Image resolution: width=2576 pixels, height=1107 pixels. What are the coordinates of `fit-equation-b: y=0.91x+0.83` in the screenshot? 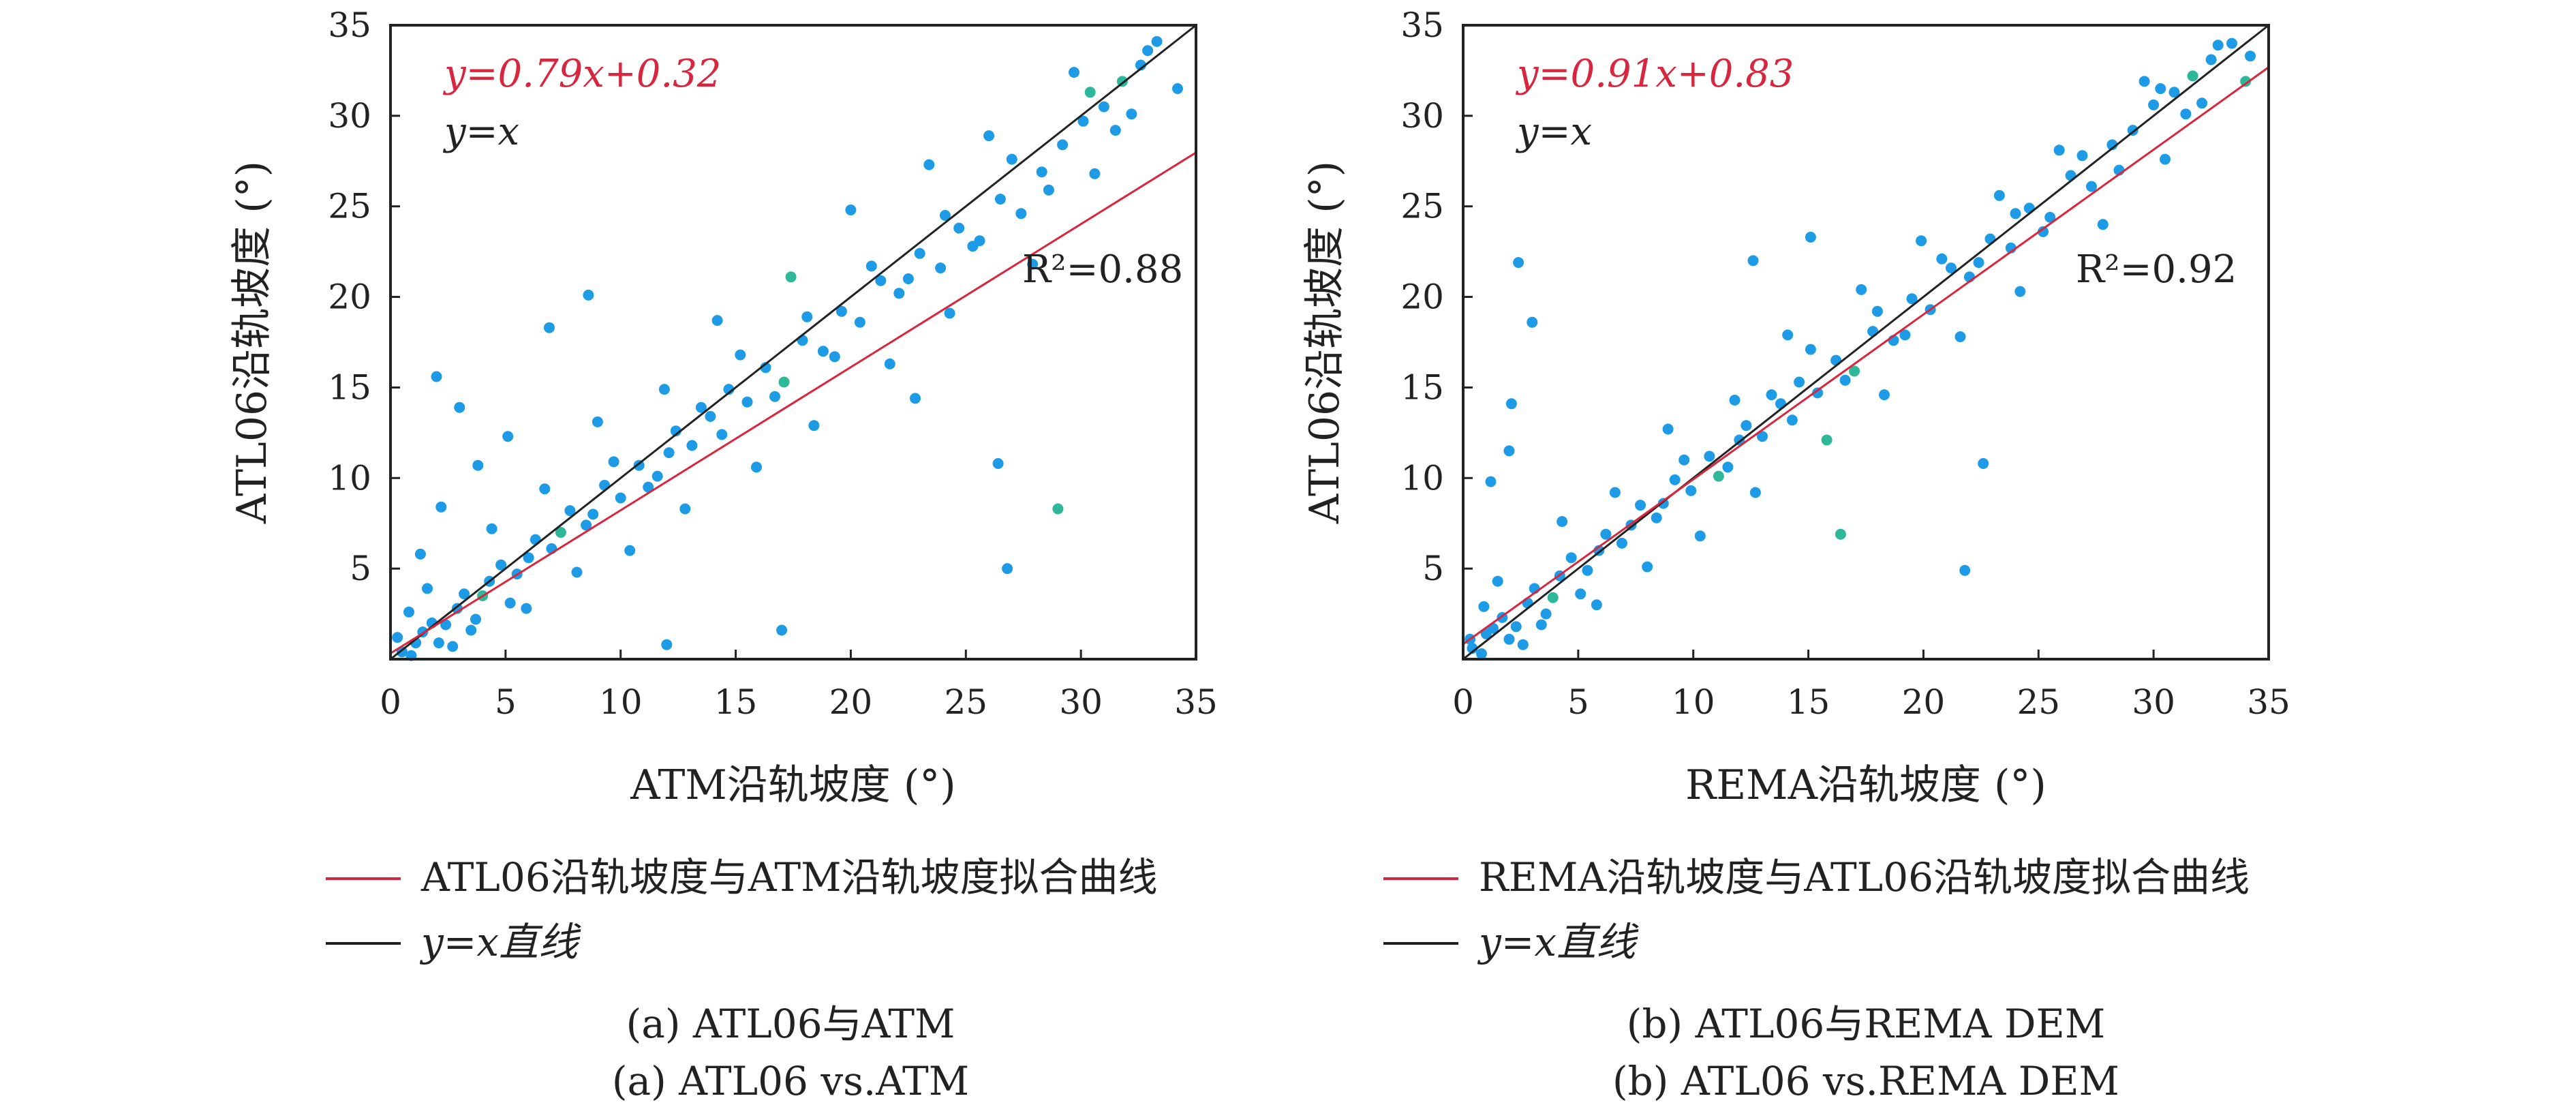 It's located at (1654, 74).